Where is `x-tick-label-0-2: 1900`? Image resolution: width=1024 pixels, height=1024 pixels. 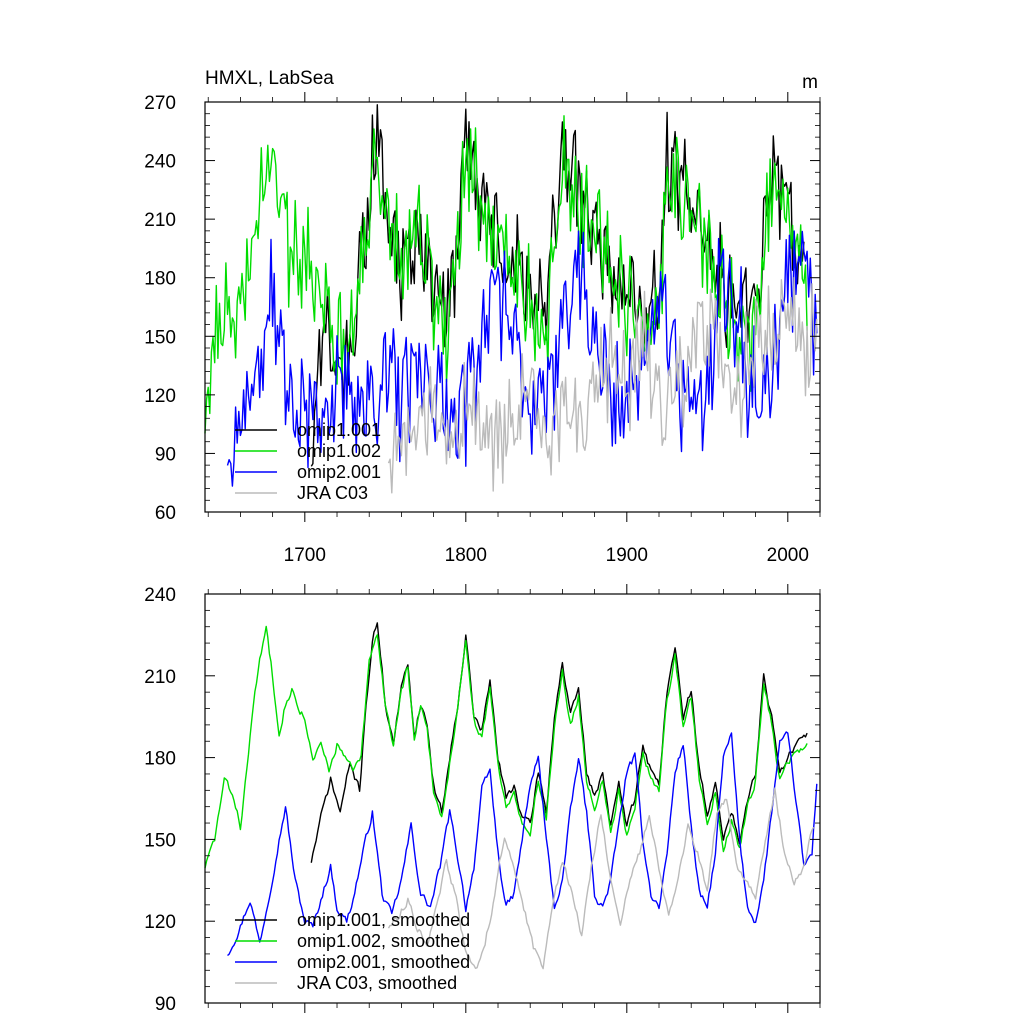
x-tick-label-0-2: 1900 is located at coordinates (627, 555).